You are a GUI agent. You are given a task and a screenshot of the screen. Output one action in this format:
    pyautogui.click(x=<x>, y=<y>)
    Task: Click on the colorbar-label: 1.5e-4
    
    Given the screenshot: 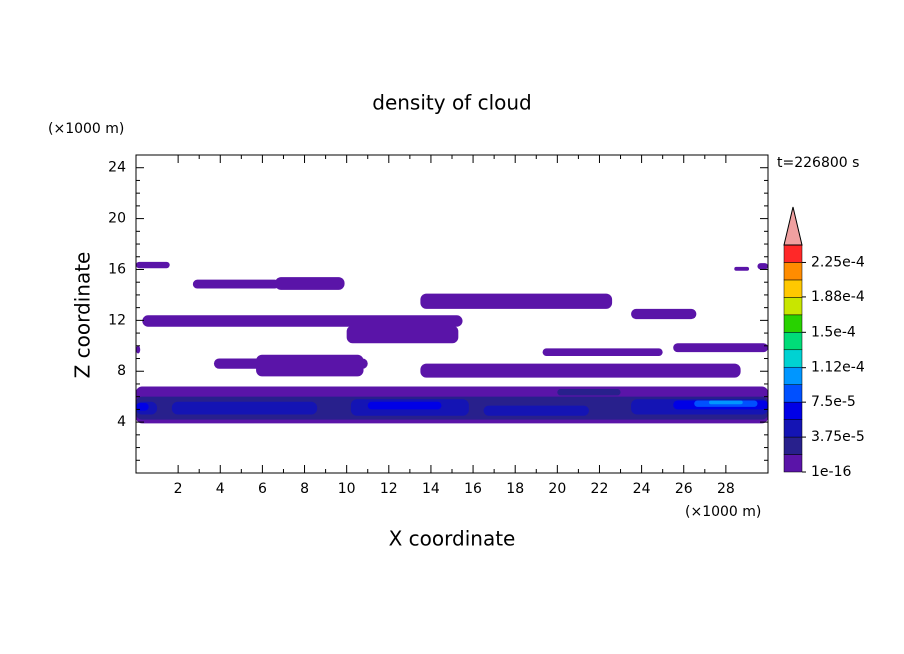 What is the action you would take?
    pyautogui.click(x=833, y=332)
    